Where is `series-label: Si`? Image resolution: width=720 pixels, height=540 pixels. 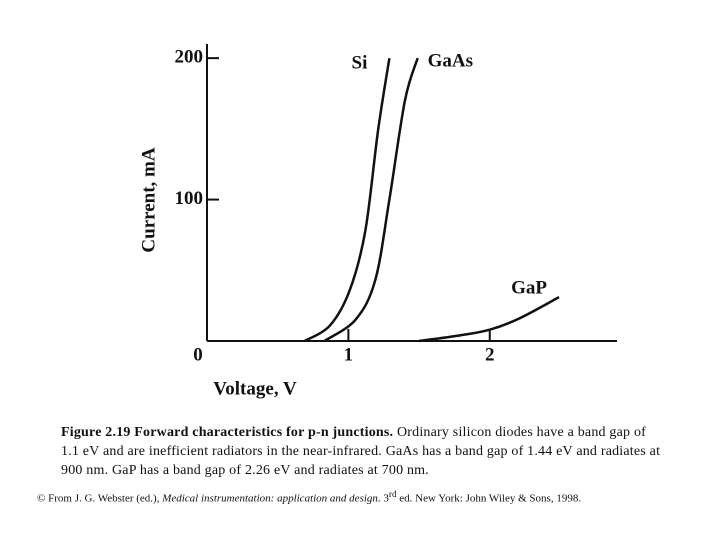
series-label: Si is located at coordinates (360, 63).